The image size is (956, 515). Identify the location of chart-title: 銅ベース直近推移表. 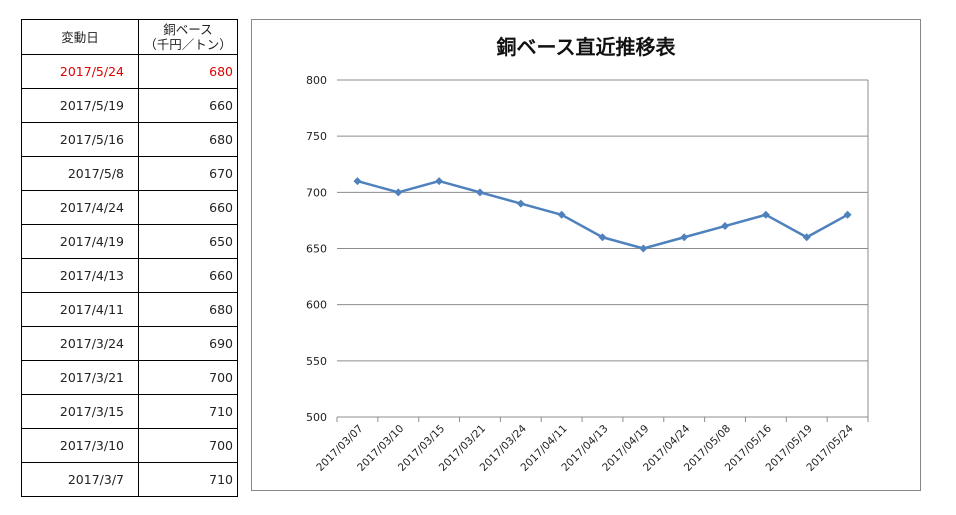
(587, 47).